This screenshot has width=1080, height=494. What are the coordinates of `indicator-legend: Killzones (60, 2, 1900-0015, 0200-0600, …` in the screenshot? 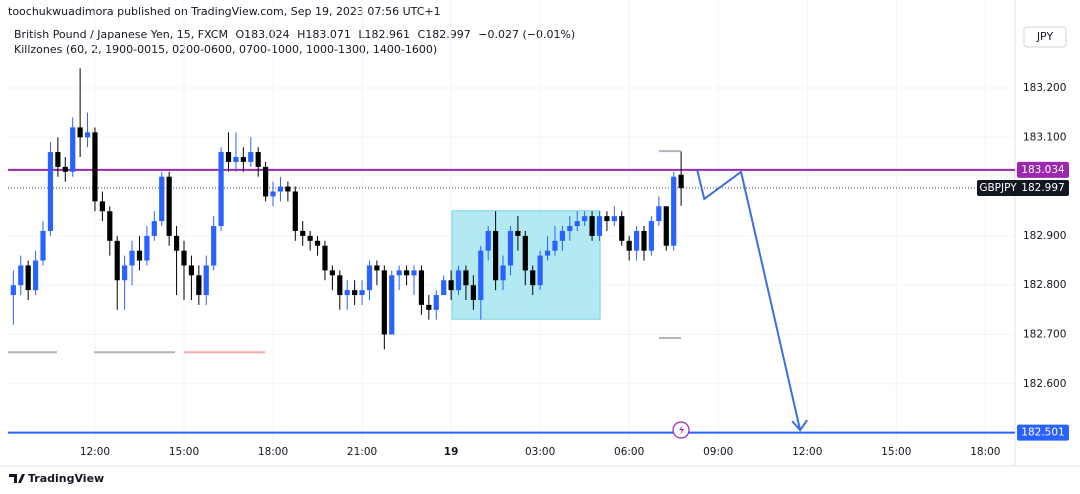 It's located at (225, 49).